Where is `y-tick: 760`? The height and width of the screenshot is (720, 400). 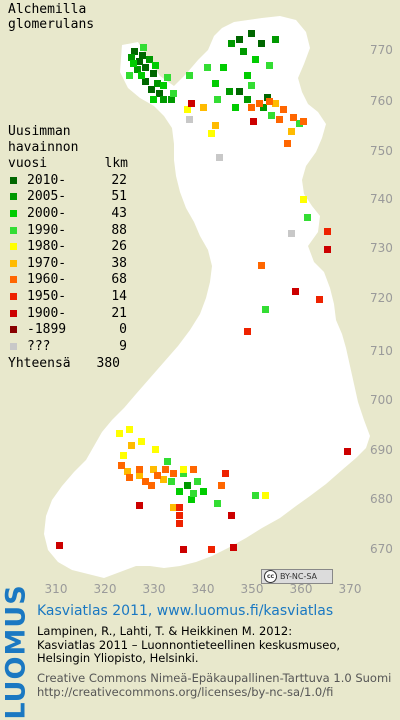
y-tick: 760 is located at coordinates (381, 101).